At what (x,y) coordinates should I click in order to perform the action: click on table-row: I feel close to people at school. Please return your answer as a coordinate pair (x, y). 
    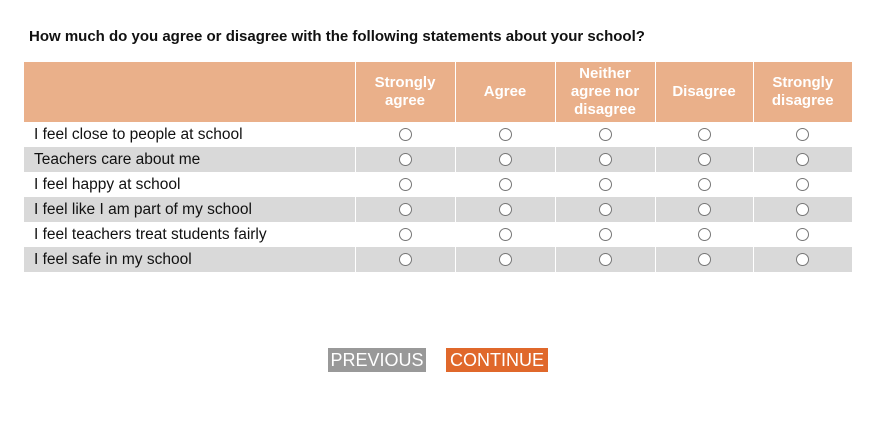
    Looking at the image, I should click on (438, 134).